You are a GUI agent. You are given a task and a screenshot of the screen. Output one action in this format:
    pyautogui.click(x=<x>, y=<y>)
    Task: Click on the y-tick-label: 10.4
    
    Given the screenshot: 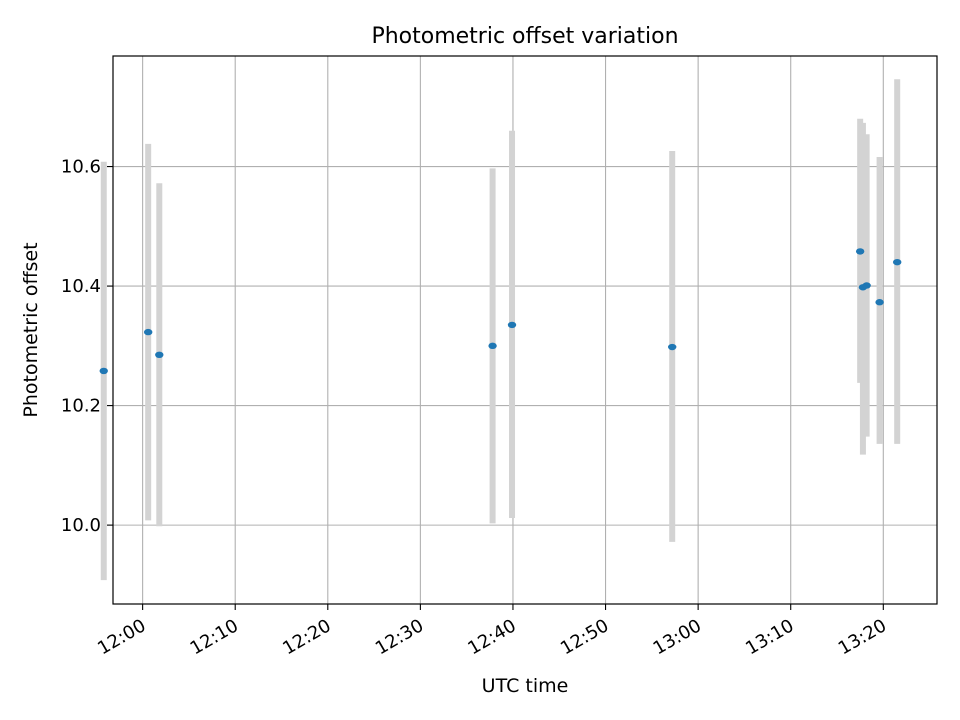 What is the action you would take?
    pyautogui.click(x=81, y=286)
    